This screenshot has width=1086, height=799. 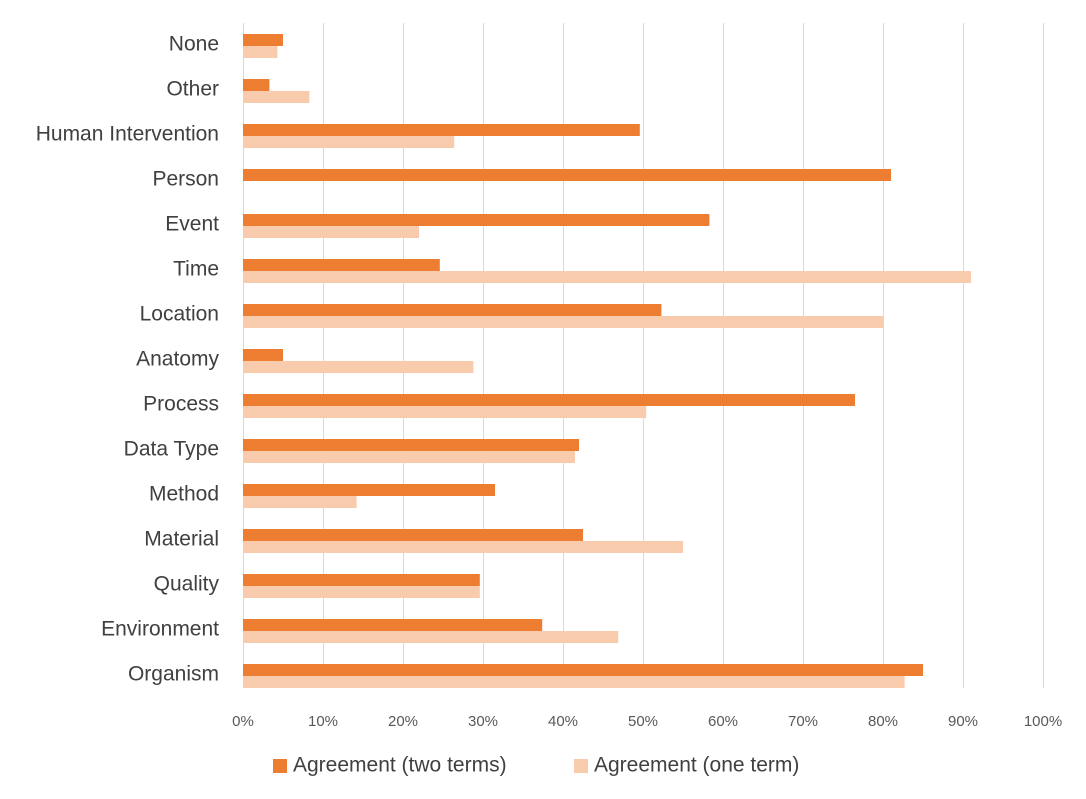 I want to click on category-label-person: Person, so click(x=185, y=179).